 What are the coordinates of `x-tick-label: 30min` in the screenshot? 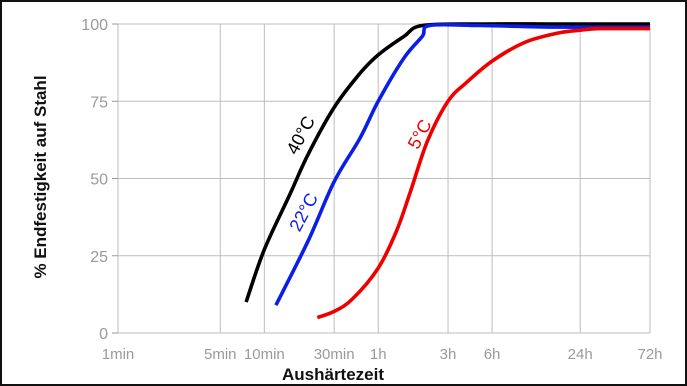 It's located at (334, 354).